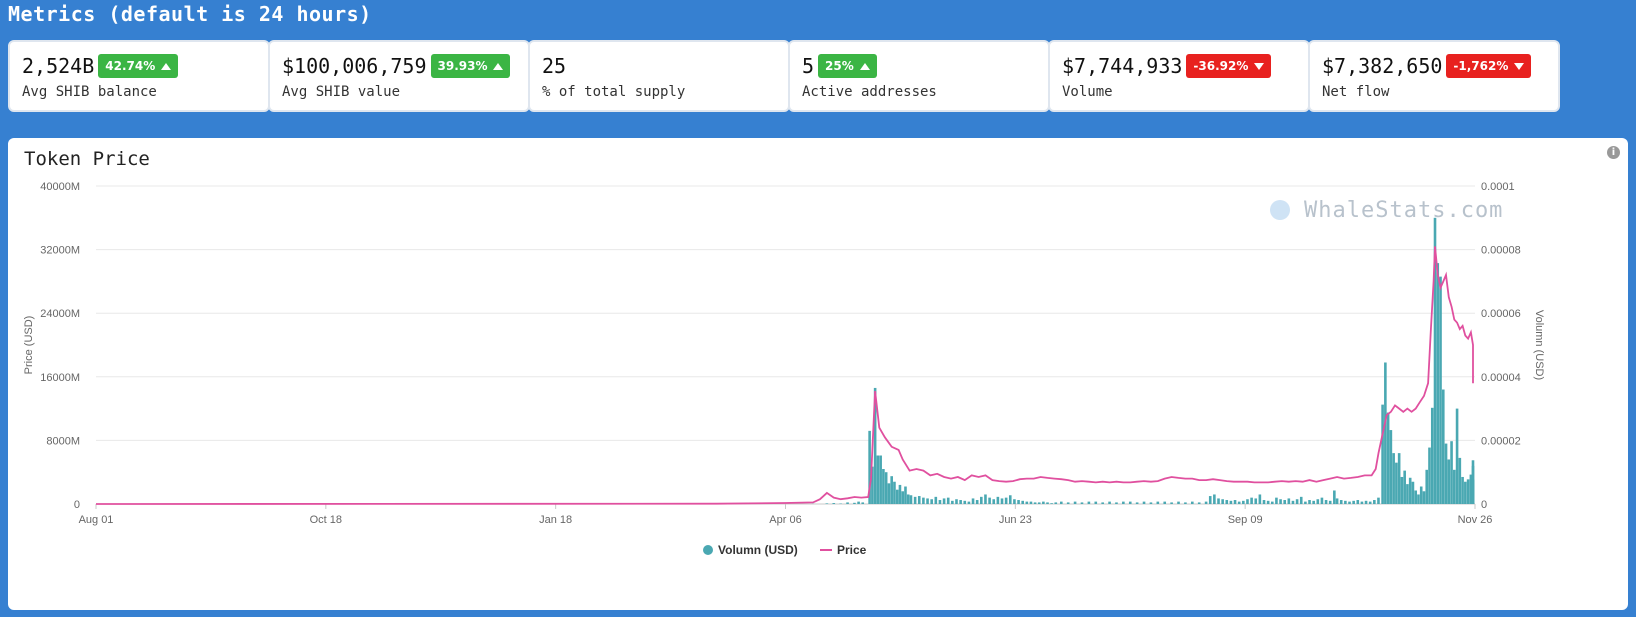 This screenshot has width=1636, height=617. What do you see at coordinates (1280, 210) in the screenshot?
I see `whale-logo-icon` at bounding box center [1280, 210].